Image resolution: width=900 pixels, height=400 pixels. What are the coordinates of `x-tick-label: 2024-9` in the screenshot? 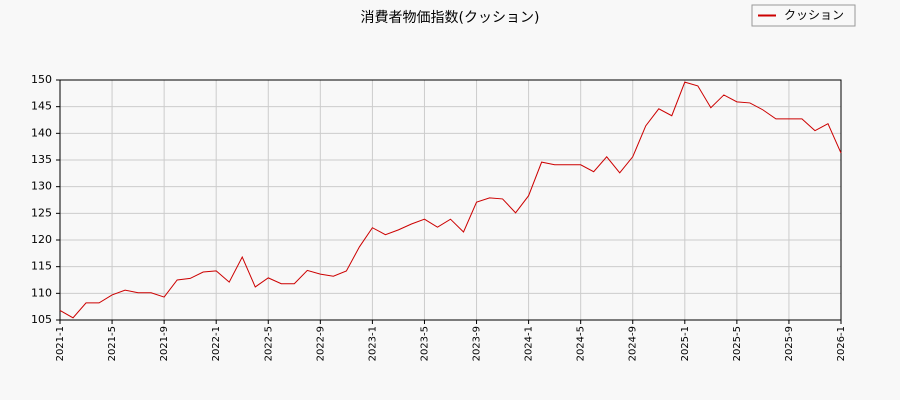 It's located at (633, 343).